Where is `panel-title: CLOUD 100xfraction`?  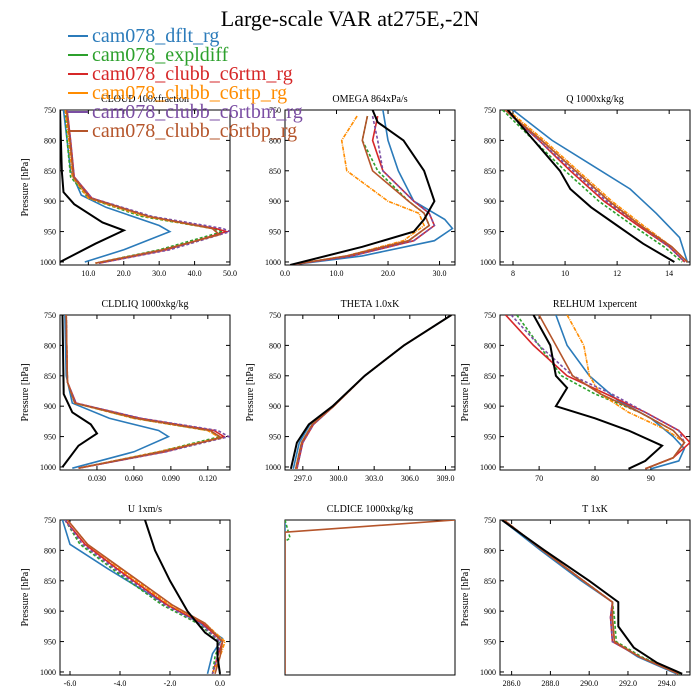 panel-title: CLOUD 100xfraction is located at coordinates (145, 99).